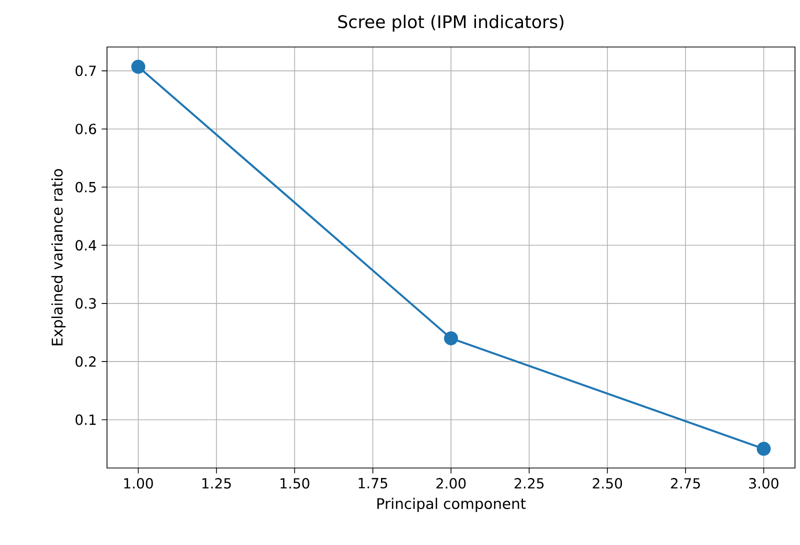  What do you see at coordinates (86, 361) in the screenshot?
I see `y-tick-label: 0.2` at bounding box center [86, 361].